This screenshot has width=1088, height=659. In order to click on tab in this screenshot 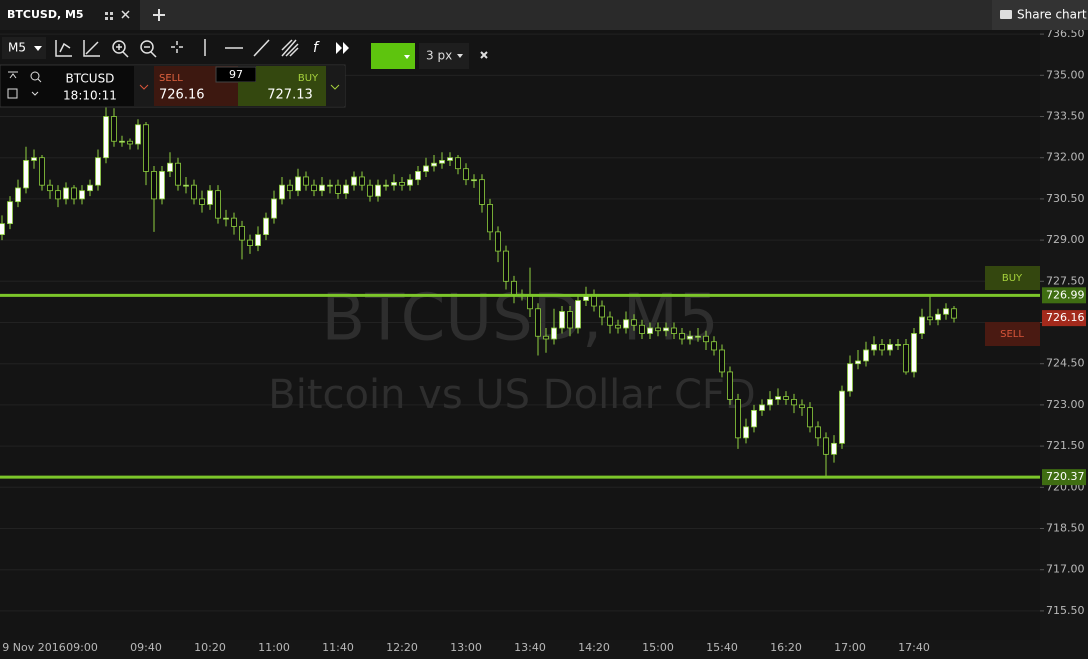, I will do `click(70, 15)`.